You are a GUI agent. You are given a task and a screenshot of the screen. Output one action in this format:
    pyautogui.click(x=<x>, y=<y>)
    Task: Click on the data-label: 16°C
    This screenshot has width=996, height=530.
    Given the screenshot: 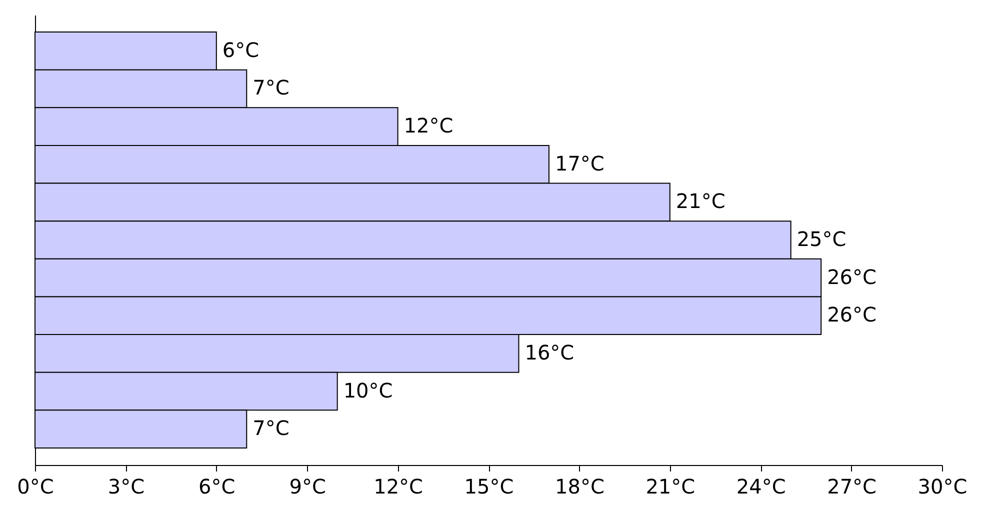 What is the action you would take?
    pyautogui.click(x=549, y=352)
    